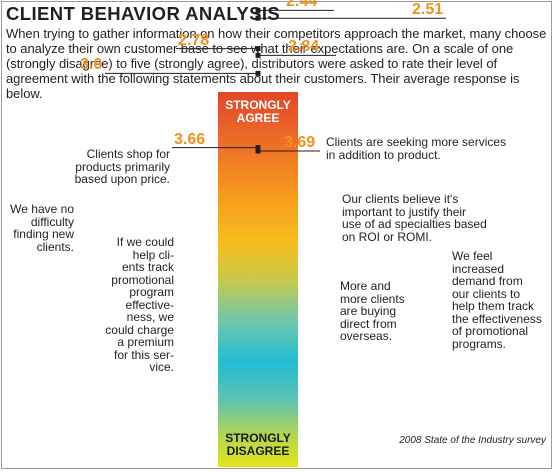  What do you see at coordinates (143, 13) in the screenshot?
I see `chart-title: CLIENT BEHAVIOR ANALYSIS` at bounding box center [143, 13].